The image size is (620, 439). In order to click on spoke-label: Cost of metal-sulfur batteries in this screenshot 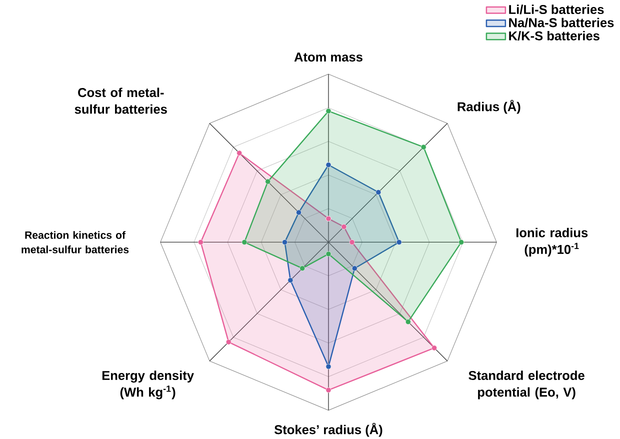, I will do `click(120, 101)`.